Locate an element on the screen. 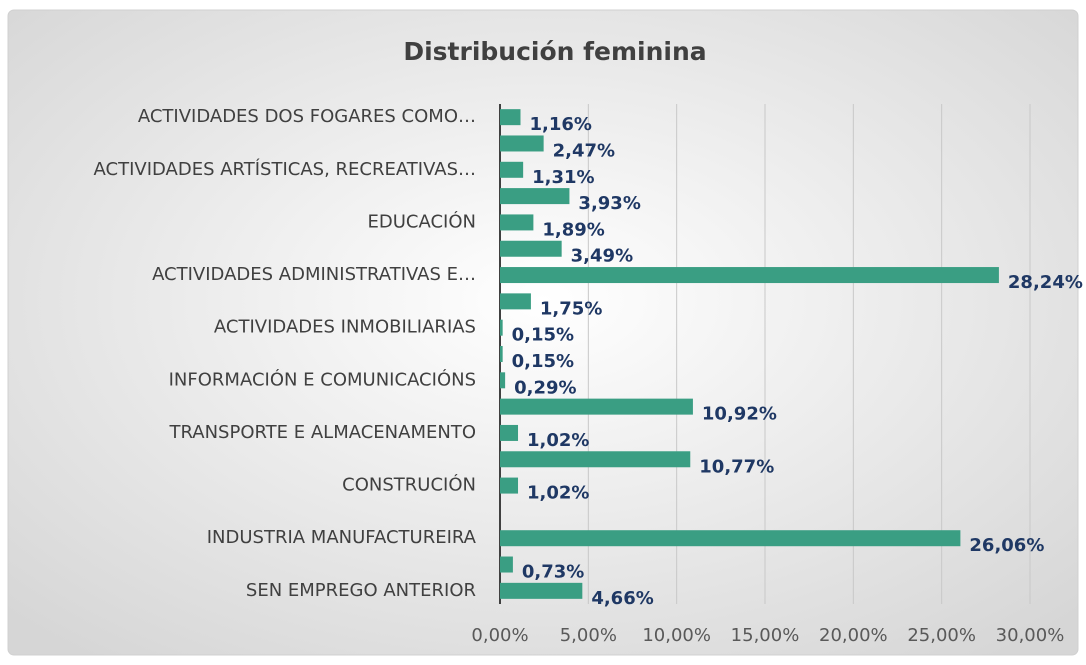 The image size is (1086, 665). data-label: 0,29% is located at coordinates (545, 387).